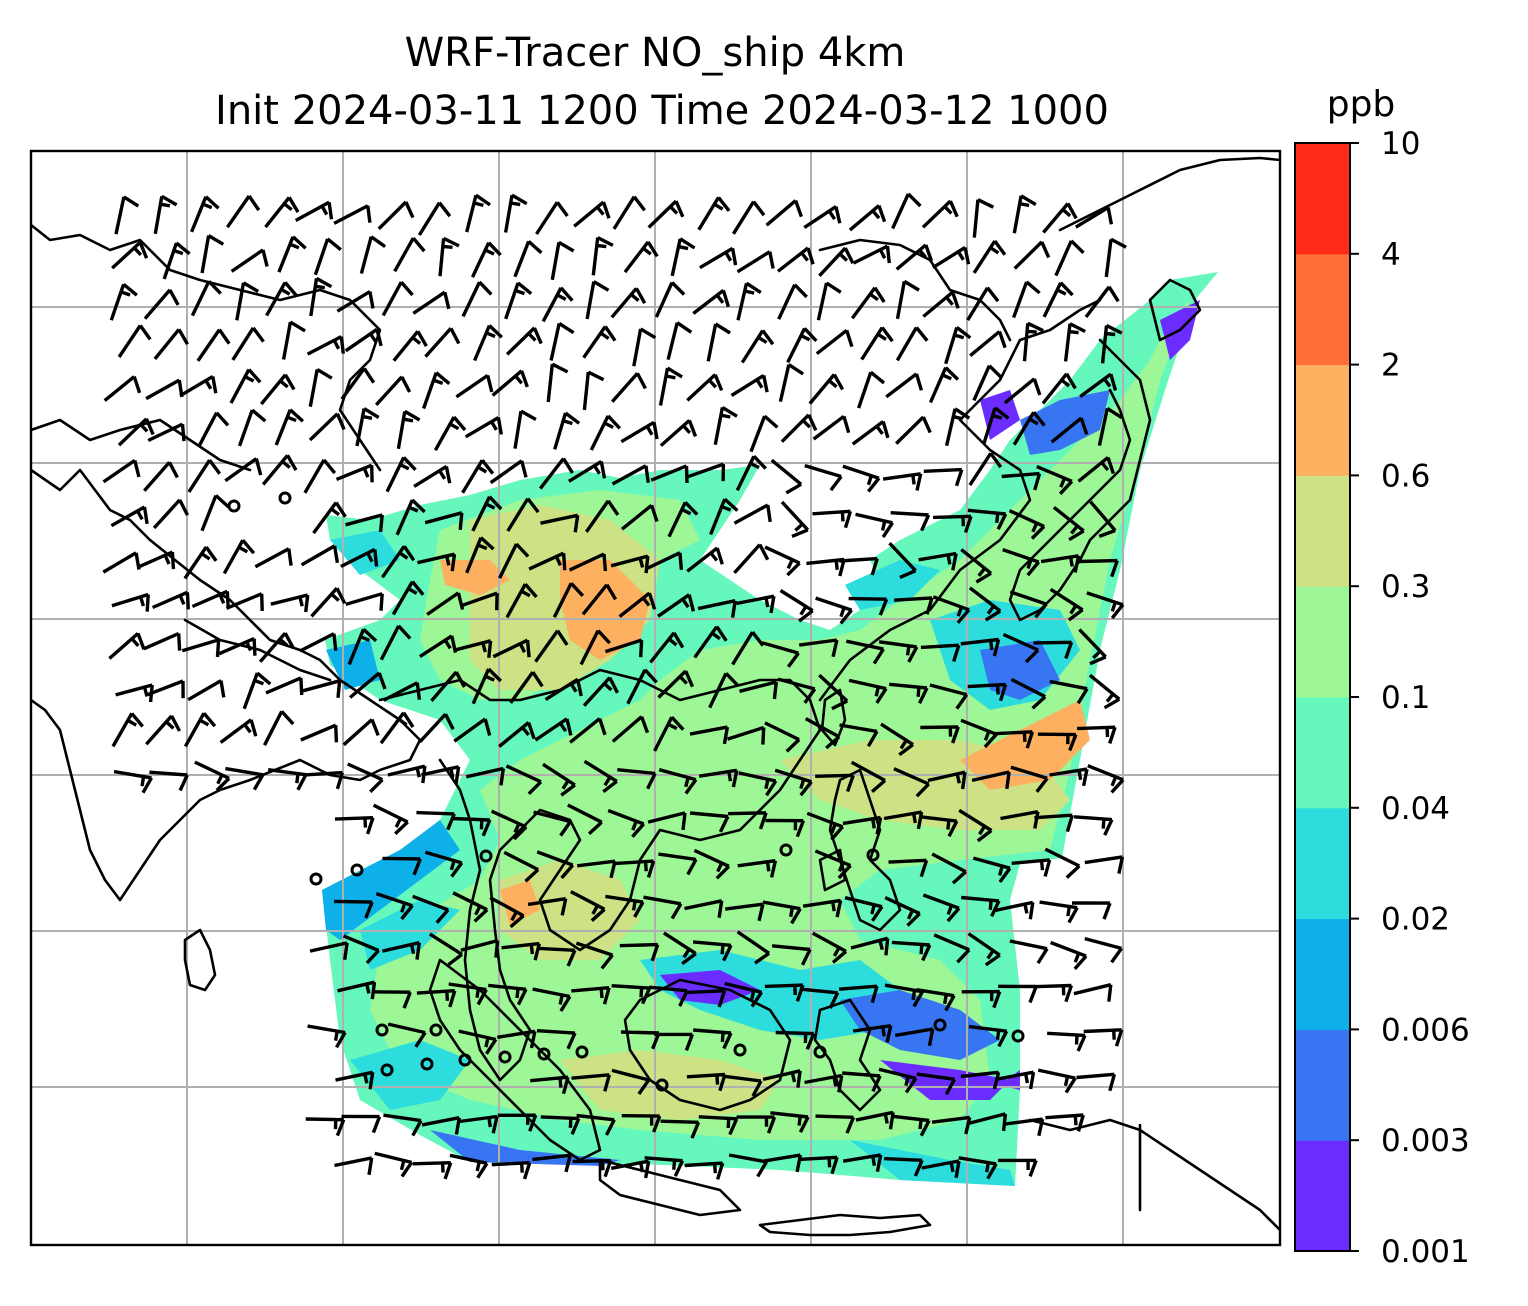 The height and width of the screenshot is (1306, 1528). What do you see at coordinates (1322, 863) in the screenshot?
I see `colorbar-cell` at bounding box center [1322, 863].